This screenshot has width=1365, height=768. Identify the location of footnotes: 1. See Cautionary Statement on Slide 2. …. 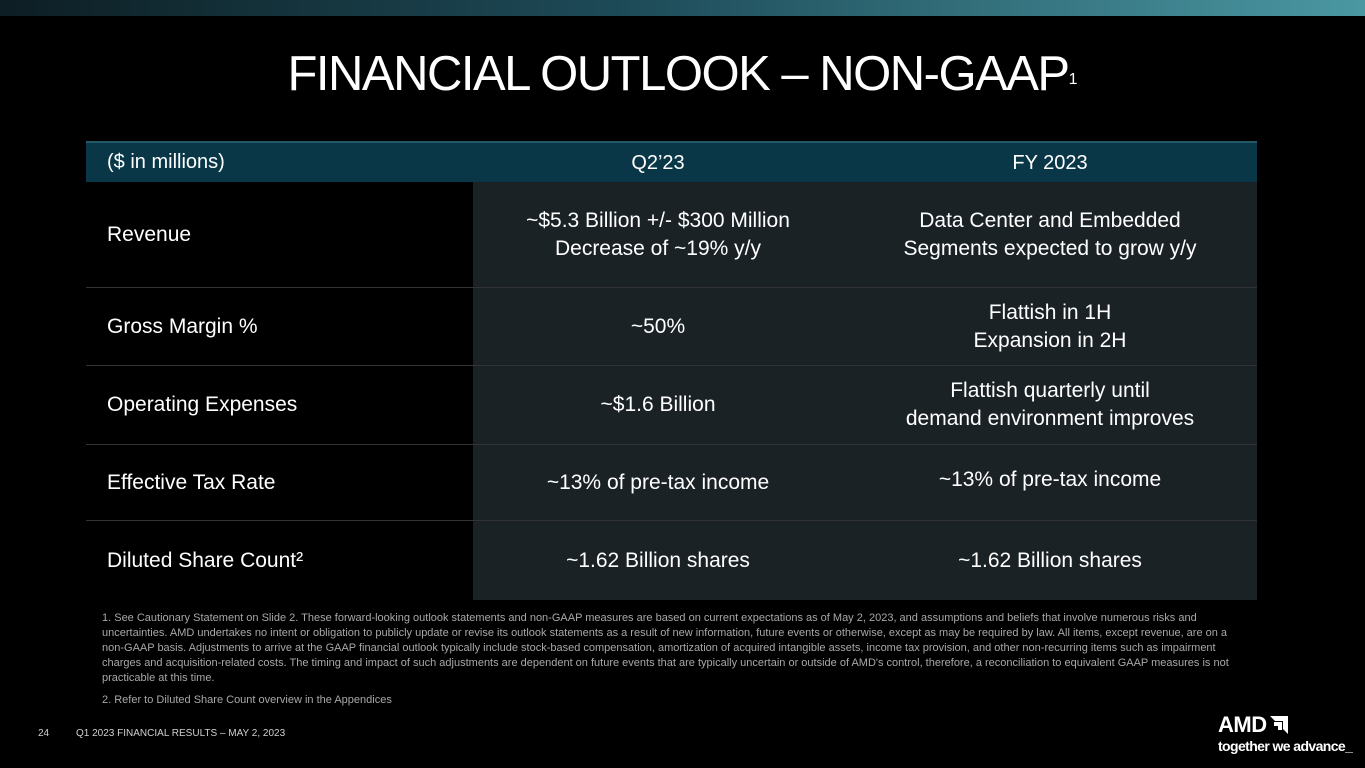
(672, 663).